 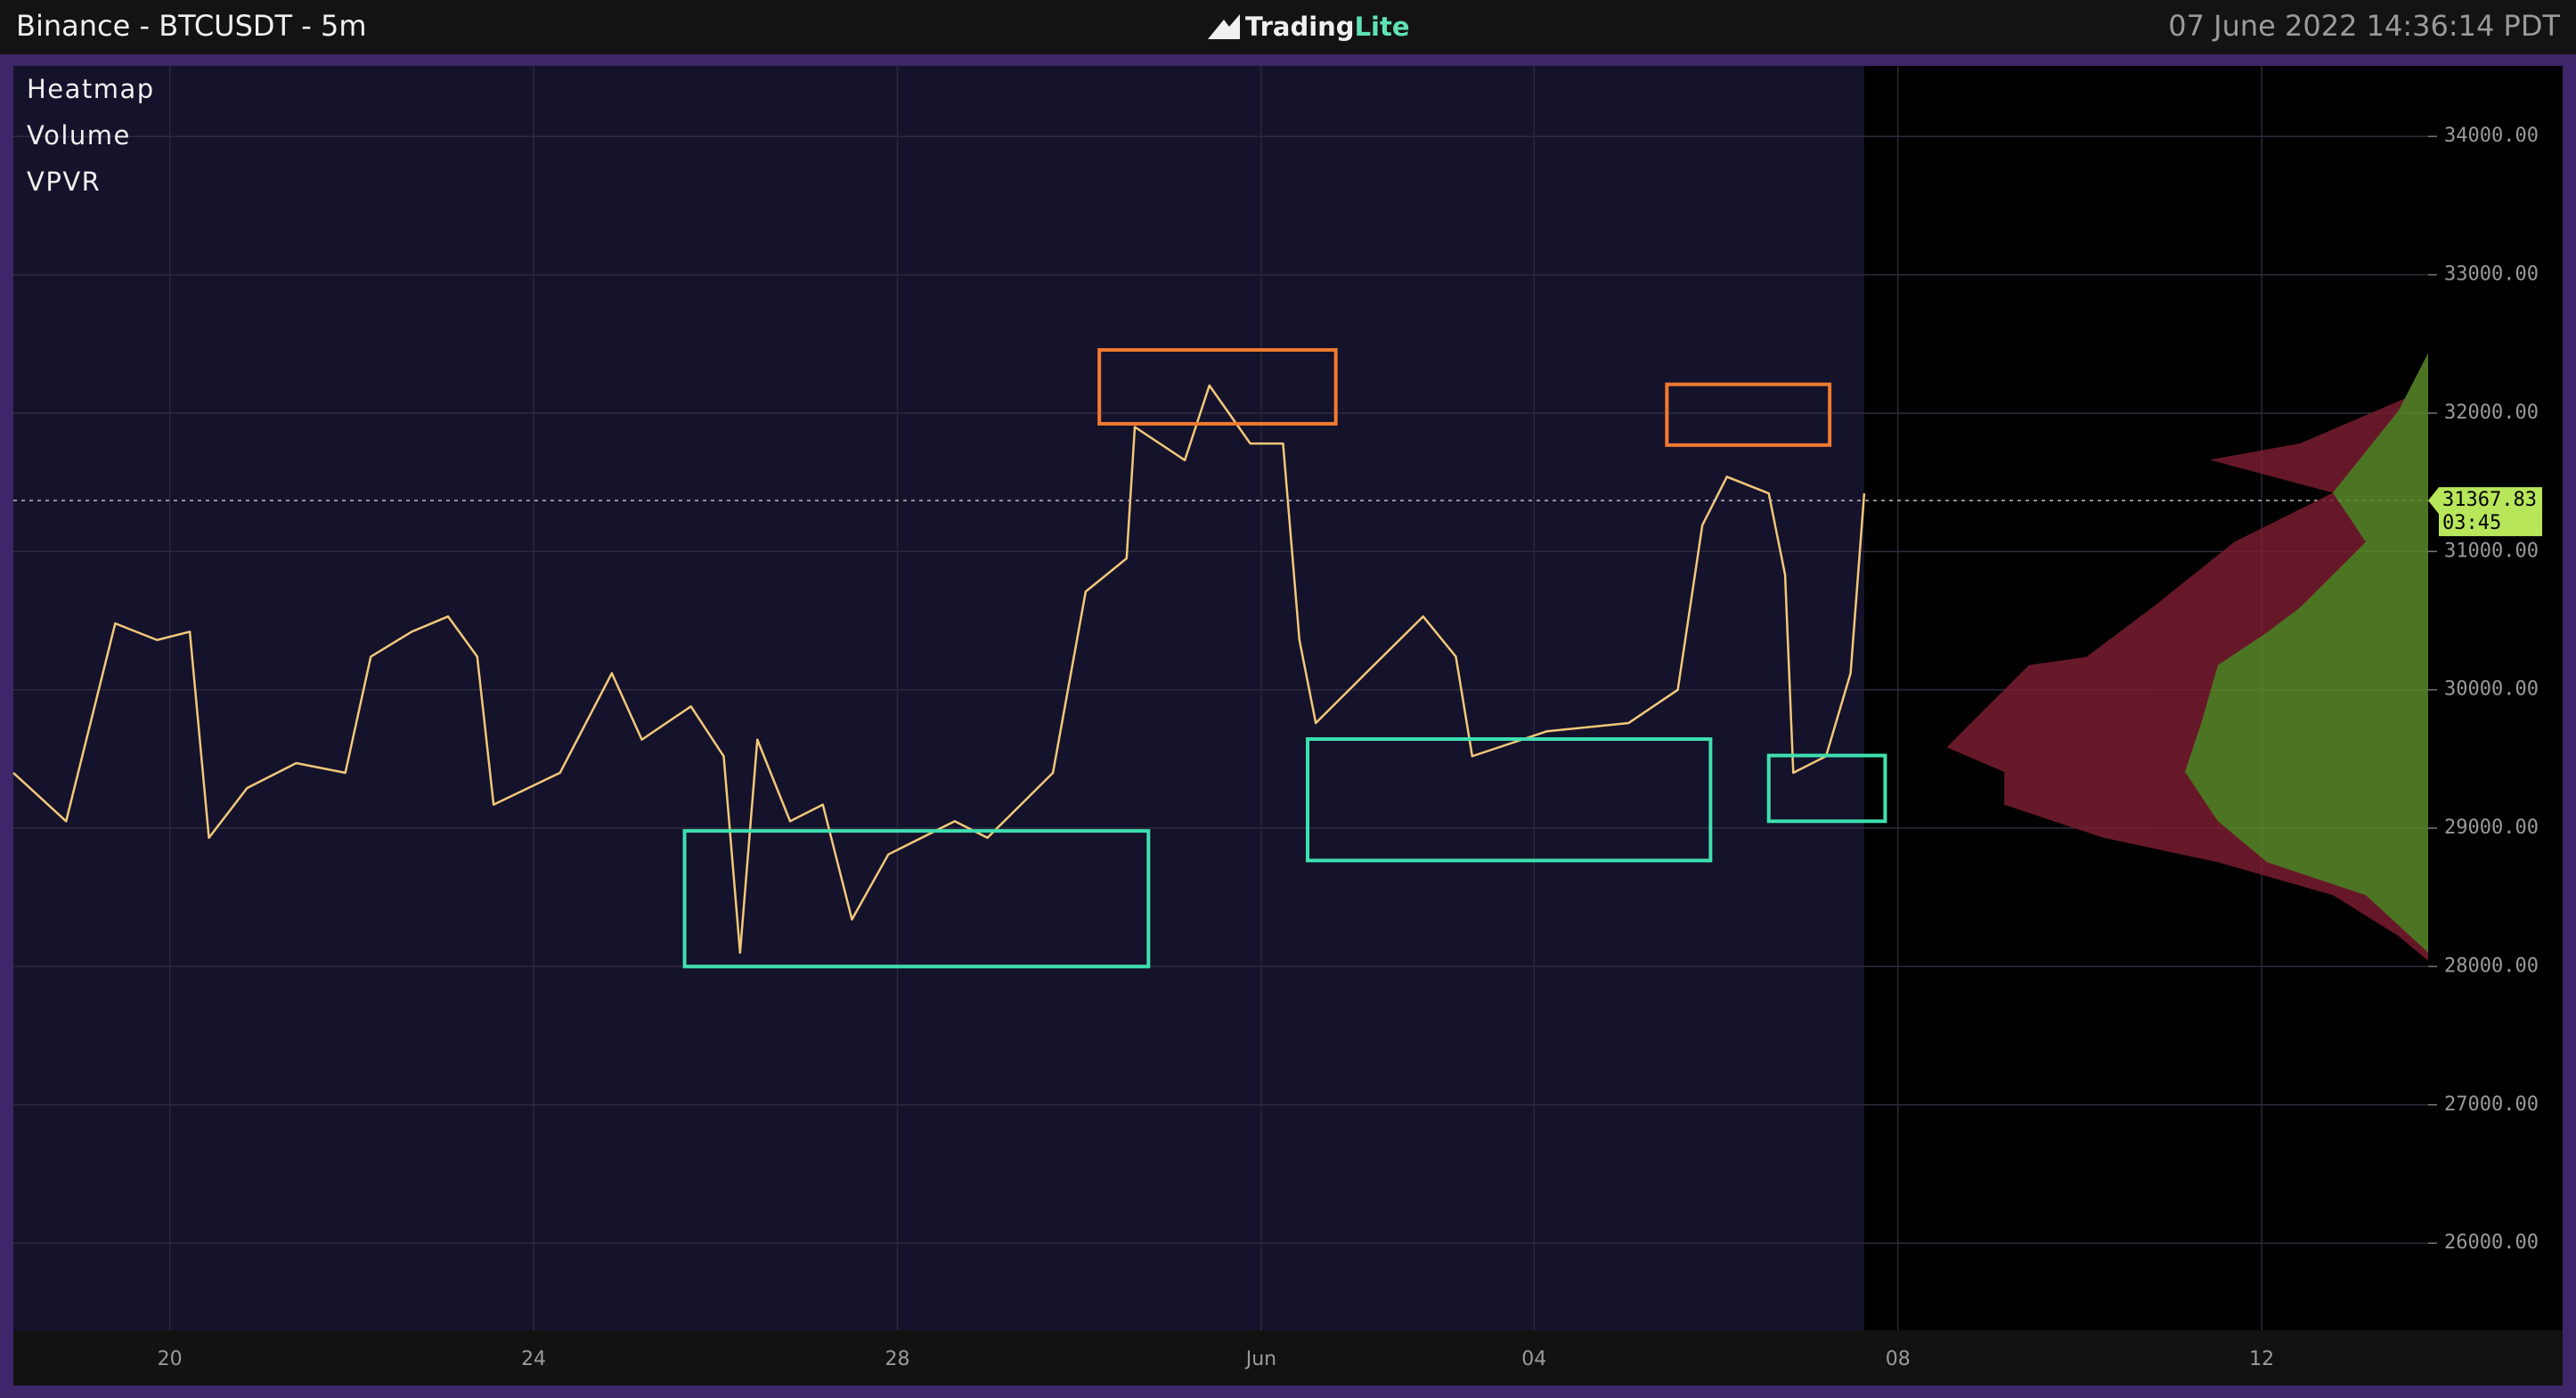 What do you see at coordinates (2364, 26) in the screenshot?
I see `timestamp: 07 June 2022 14:36:14 PDT` at bounding box center [2364, 26].